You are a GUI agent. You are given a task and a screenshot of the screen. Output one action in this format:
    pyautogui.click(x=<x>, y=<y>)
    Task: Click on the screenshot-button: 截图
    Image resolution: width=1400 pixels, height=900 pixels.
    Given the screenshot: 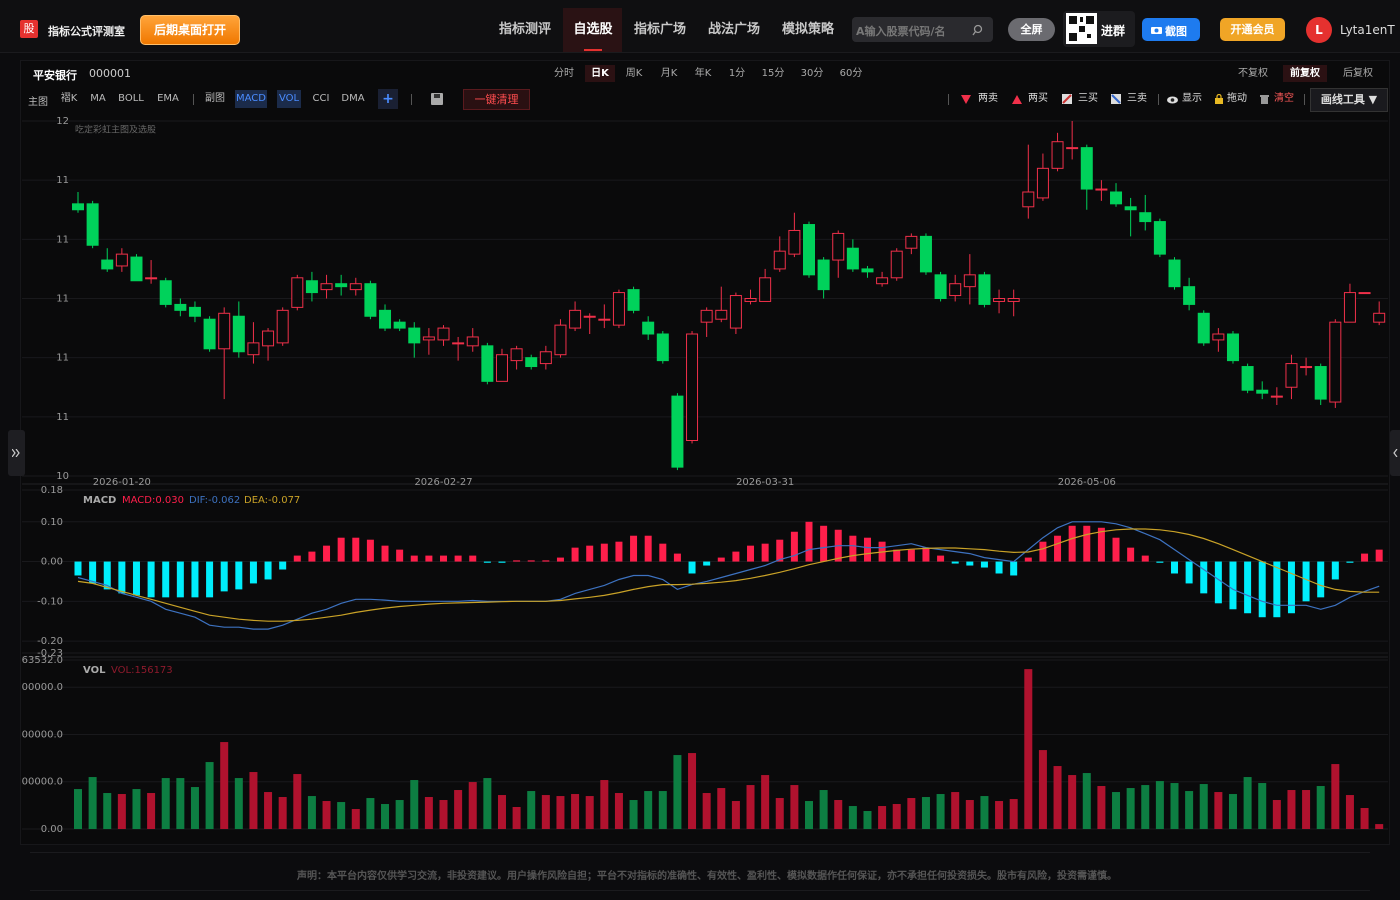 What is the action you would take?
    pyautogui.click(x=1171, y=29)
    